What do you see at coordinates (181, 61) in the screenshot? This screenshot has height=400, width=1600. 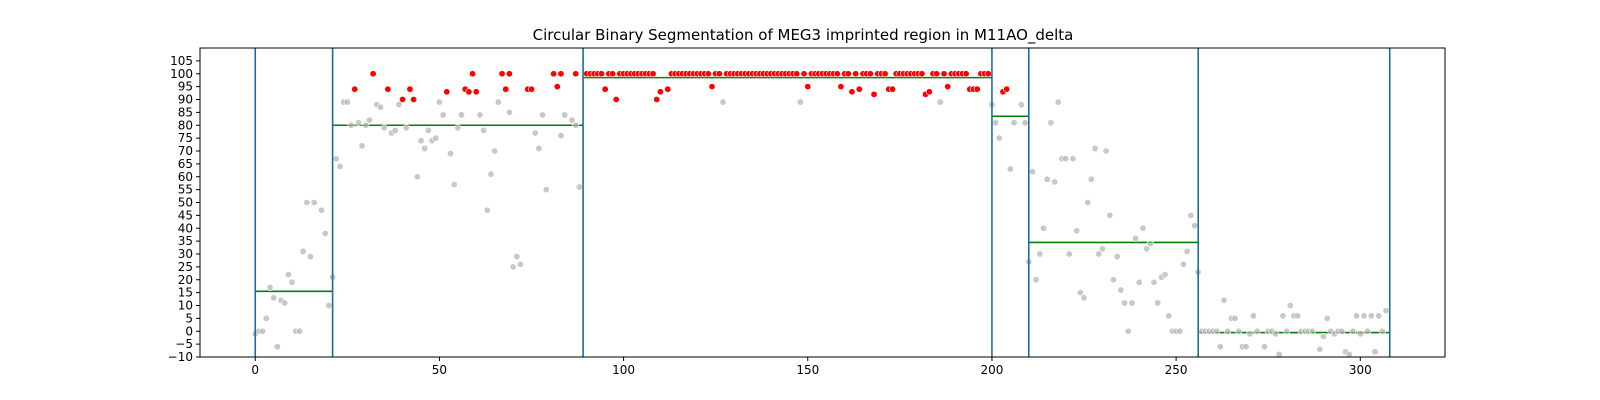 I see `y-tick-label: 105` at bounding box center [181, 61].